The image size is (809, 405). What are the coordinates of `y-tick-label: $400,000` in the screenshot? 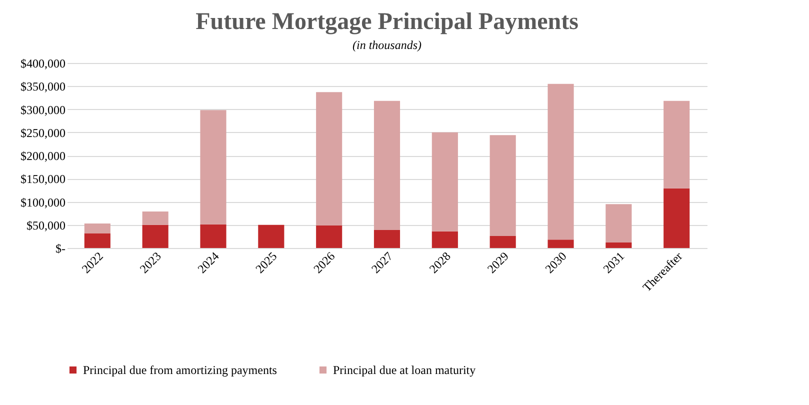 It's located at (43, 63).